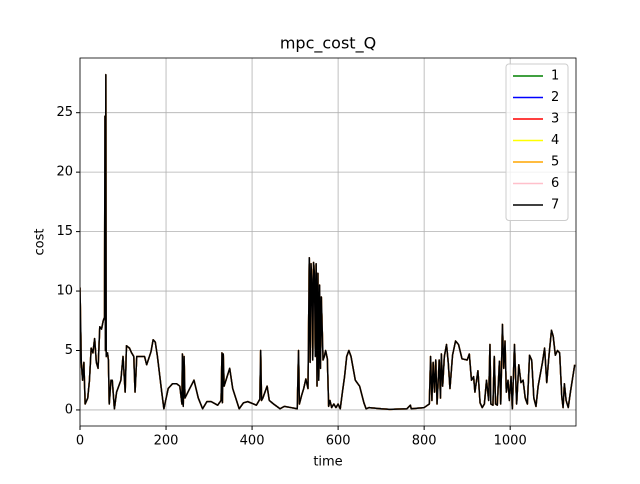 The width and height of the screenshot is (640, 484). What do you see at coordinates (69, 409) in the screenshot?
I see `y-tick-label: 0` at bounding box center [69, 409].